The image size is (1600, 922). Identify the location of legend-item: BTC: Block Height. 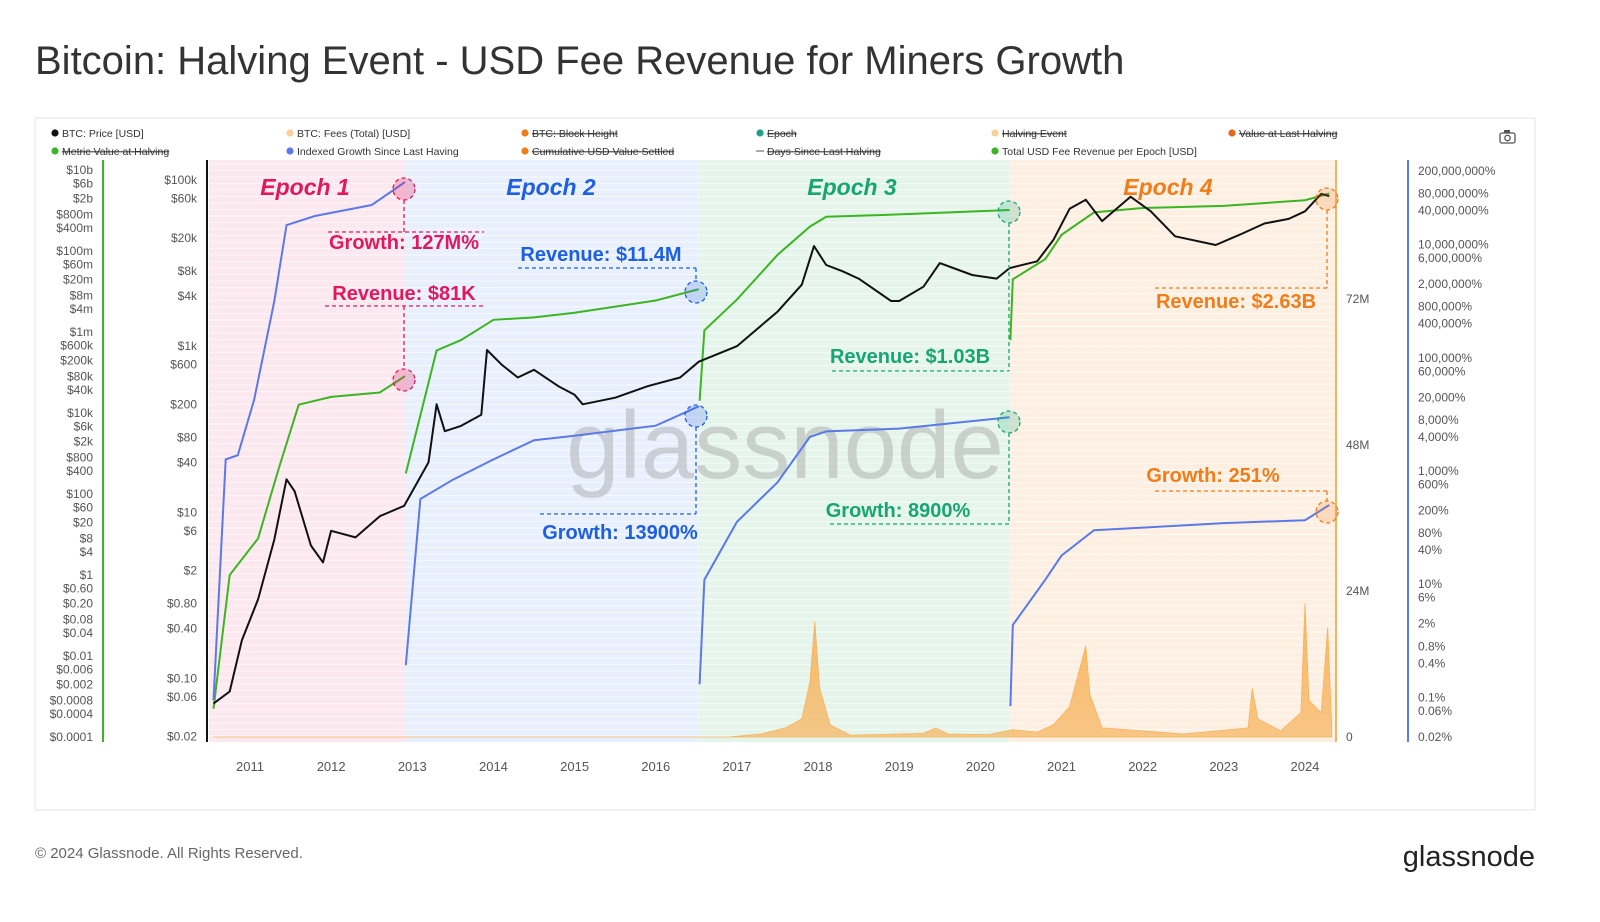
(569, 134).